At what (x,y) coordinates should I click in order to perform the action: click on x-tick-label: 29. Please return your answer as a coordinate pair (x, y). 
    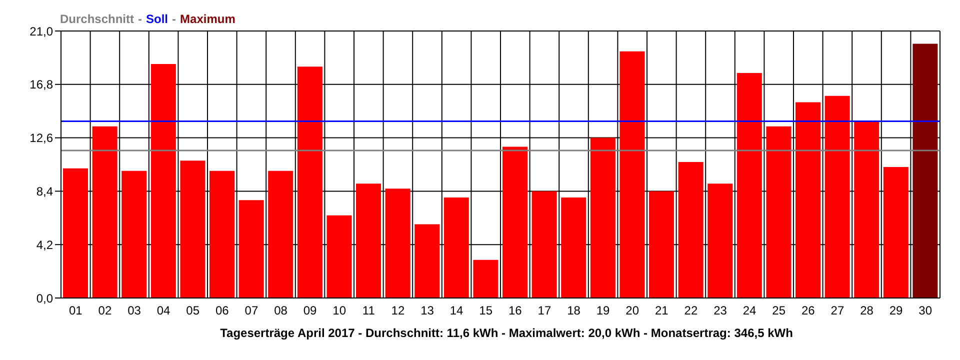
    Looking at the image, I should click on (896, 311).